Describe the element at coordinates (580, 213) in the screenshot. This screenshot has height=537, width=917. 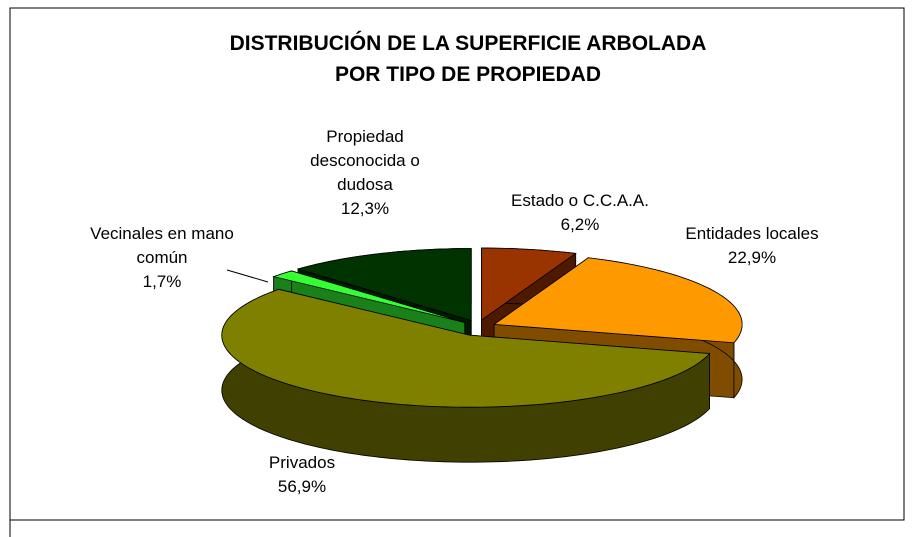
I see `data-label: Estado o C.C.A.A. 6,2%` at that location.